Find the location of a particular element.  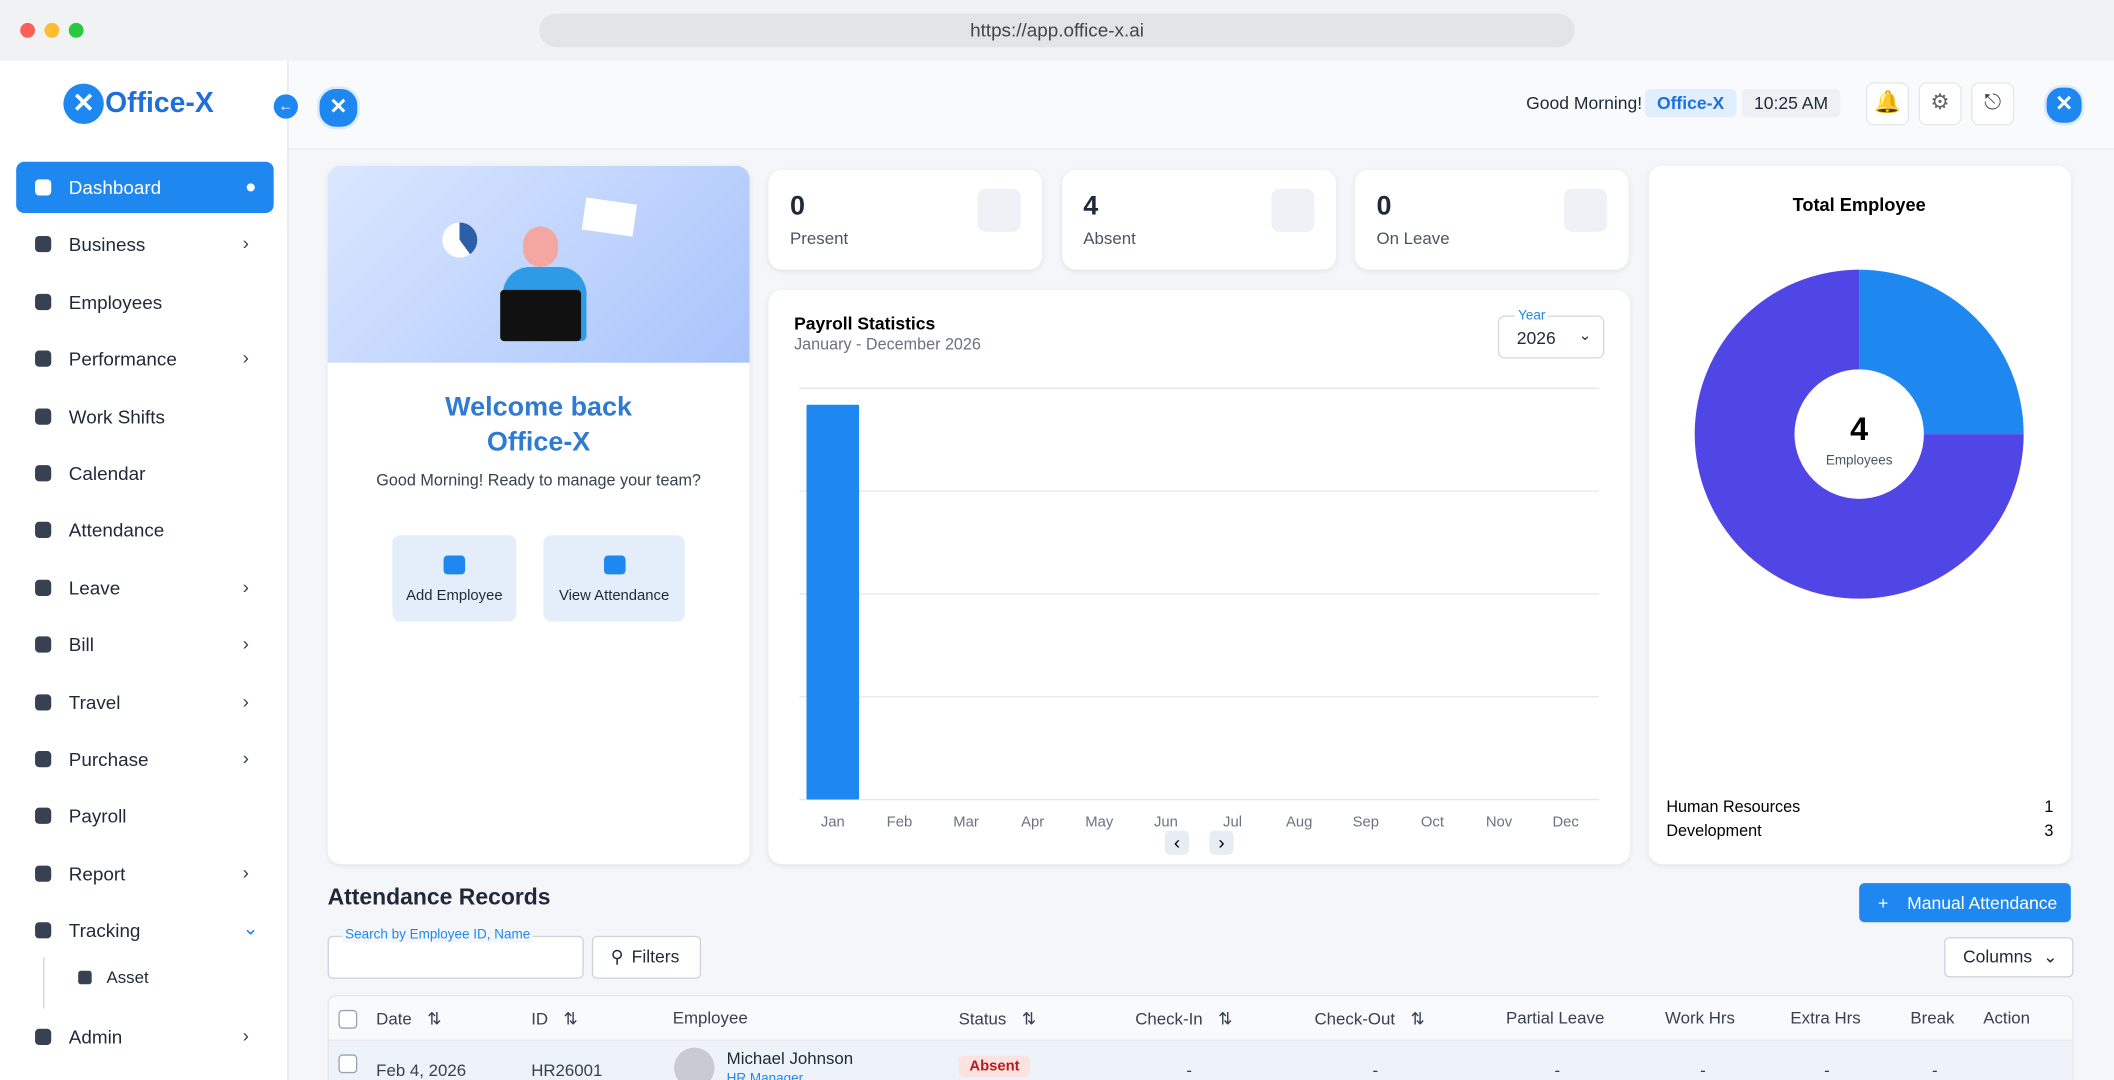

nav-item: Dashboard is located at coordinates (145, 187).